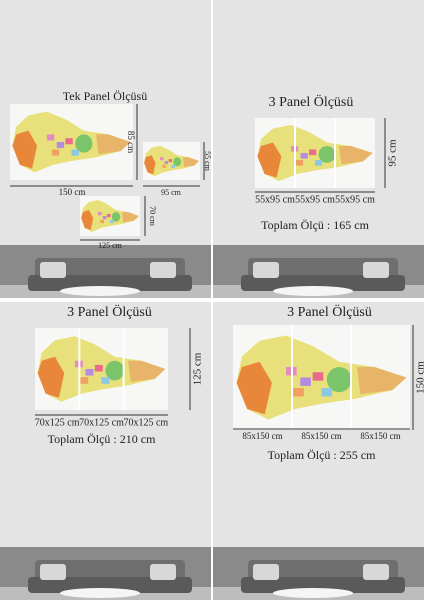  I want to click on label: 85 cm, so click(131, 142).